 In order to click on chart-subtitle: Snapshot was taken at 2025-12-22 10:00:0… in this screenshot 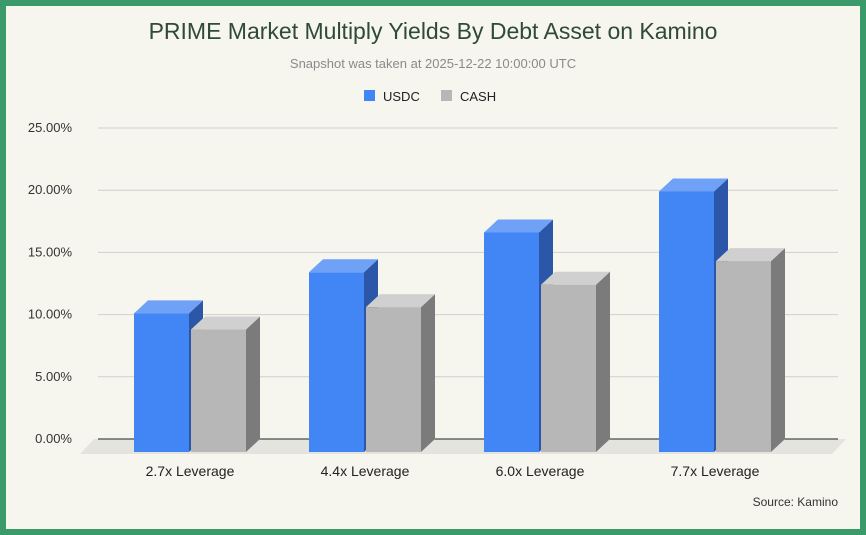, I will do `click(433, 63)`.